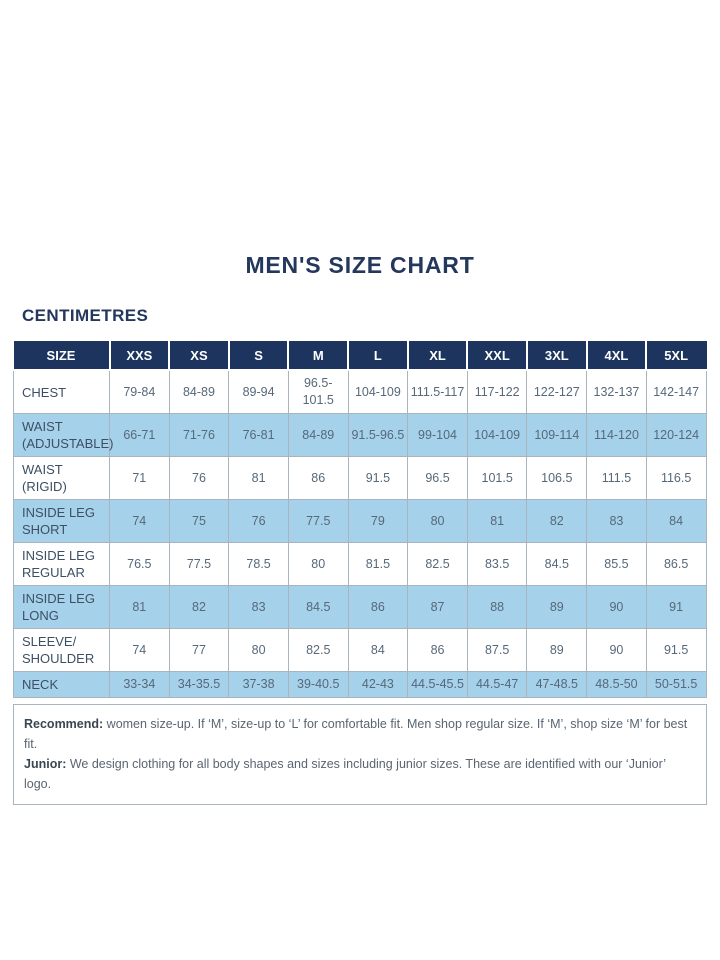 The height and width of the screenshot is (960, 720). Describe the element at coordinates (139, 684) in the screenshot. I see `size-cell: 33-34` at that location.